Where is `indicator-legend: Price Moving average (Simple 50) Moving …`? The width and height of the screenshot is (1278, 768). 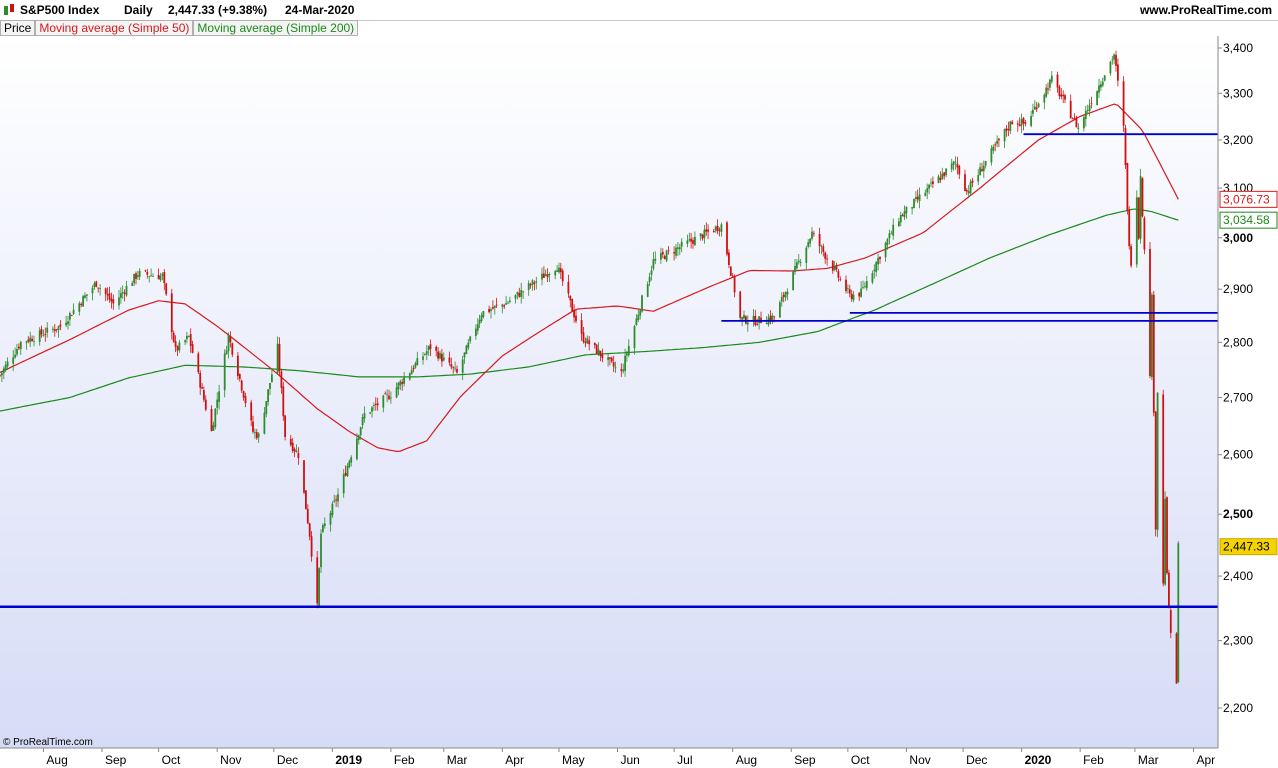
indicator-legend: Price Moving average (Simple 50) Moving … is located at coordinates (179, 28).